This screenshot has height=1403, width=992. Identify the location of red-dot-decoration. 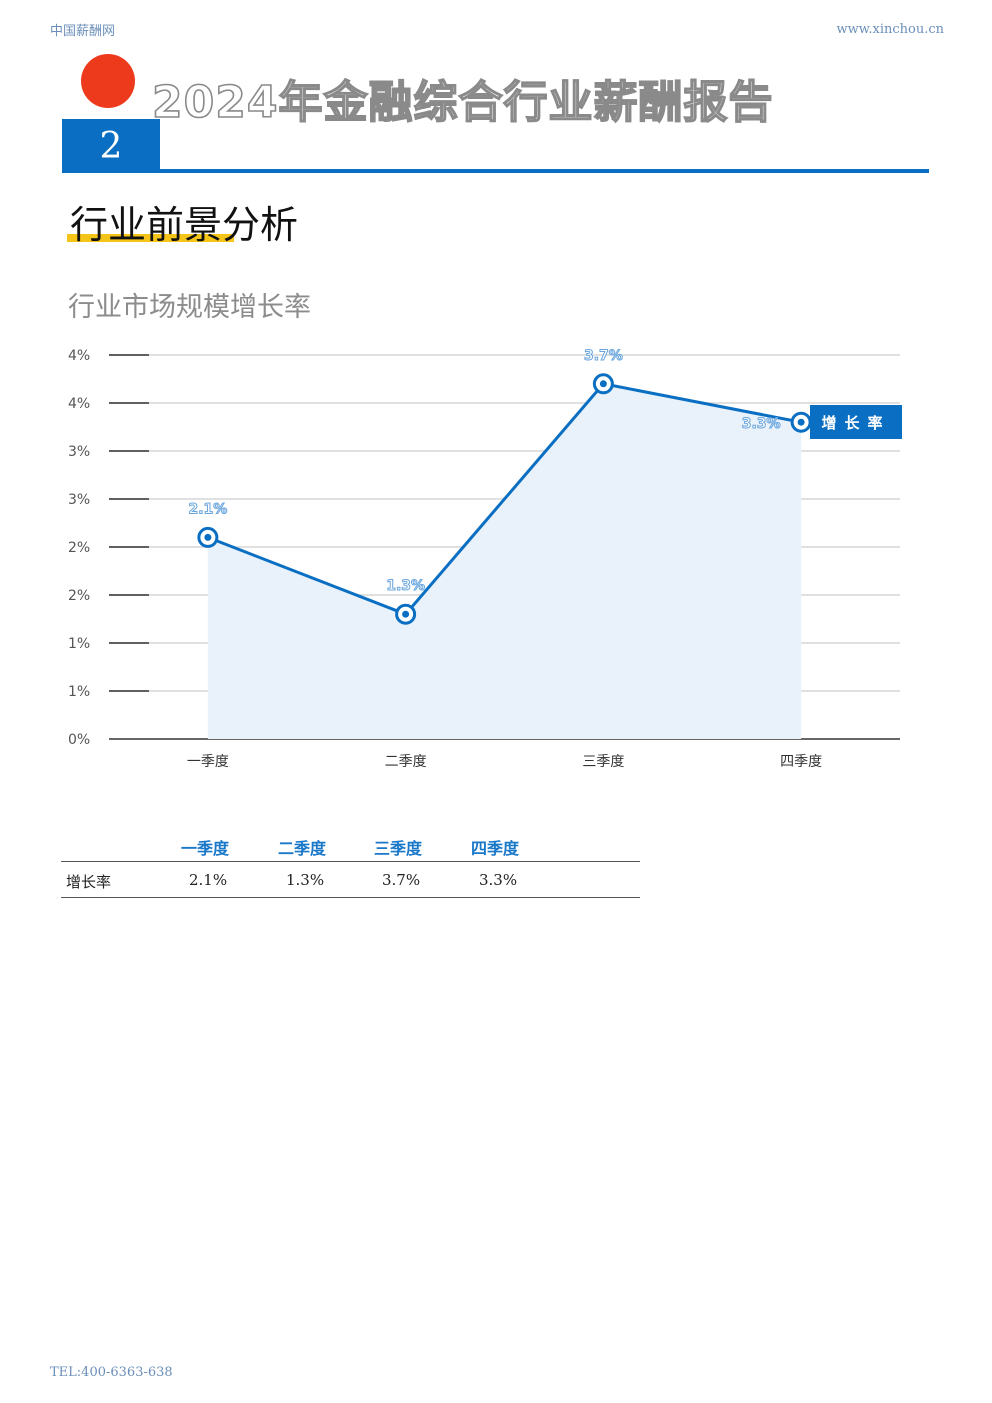
(108, 81).